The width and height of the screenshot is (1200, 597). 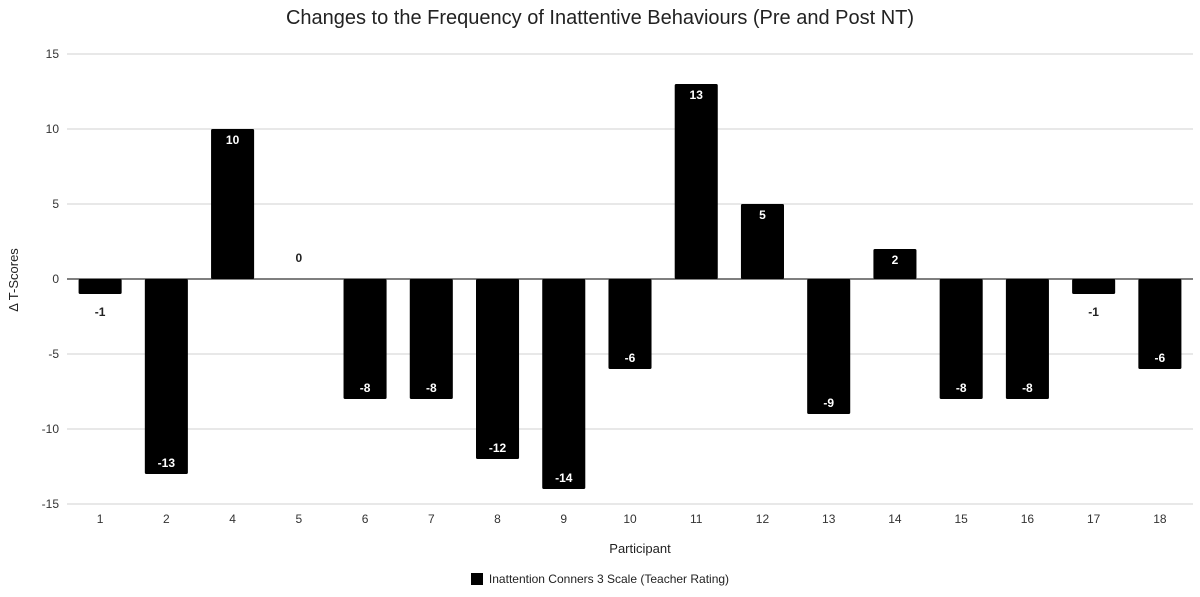 What do you see at coordinates (762, 215) in the screenshot?
I see `bar-value-label: 5` at bounding box center [762, 215].